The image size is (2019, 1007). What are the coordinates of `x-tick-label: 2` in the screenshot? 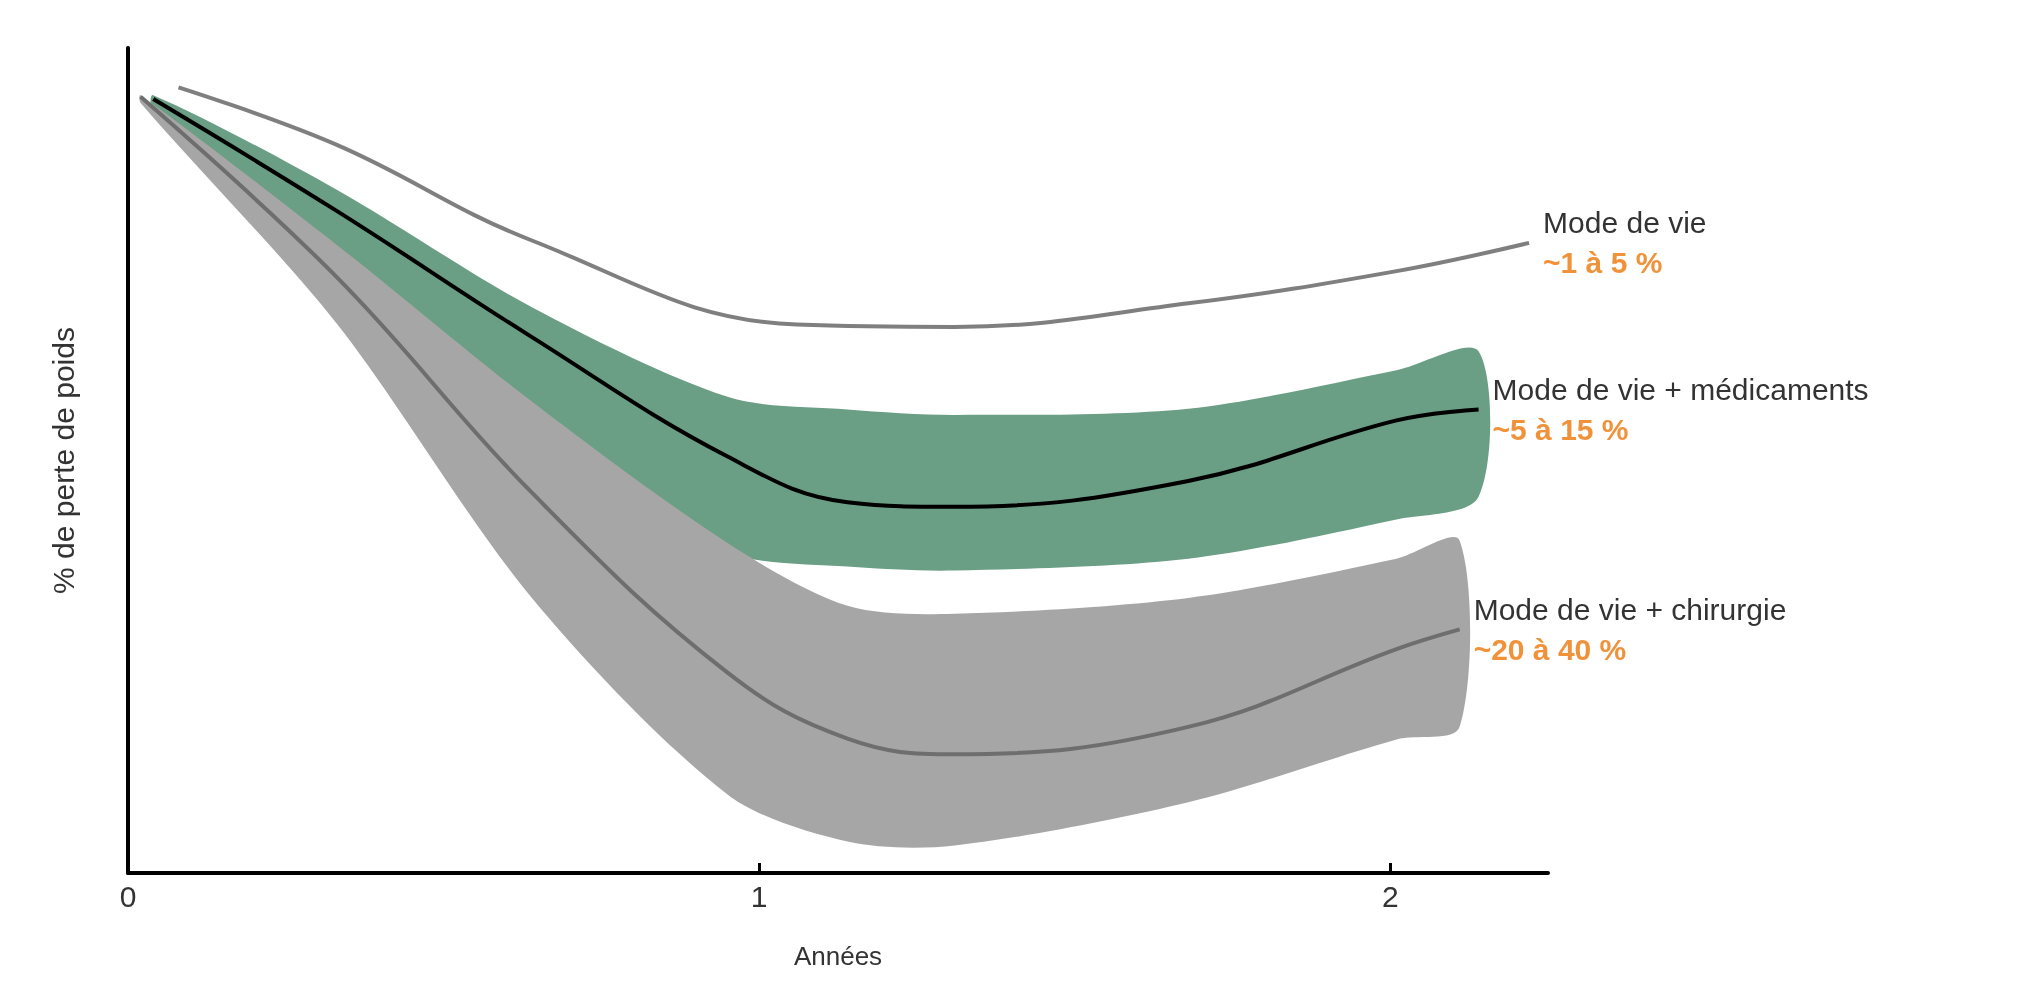 It's located at (1390, 896).